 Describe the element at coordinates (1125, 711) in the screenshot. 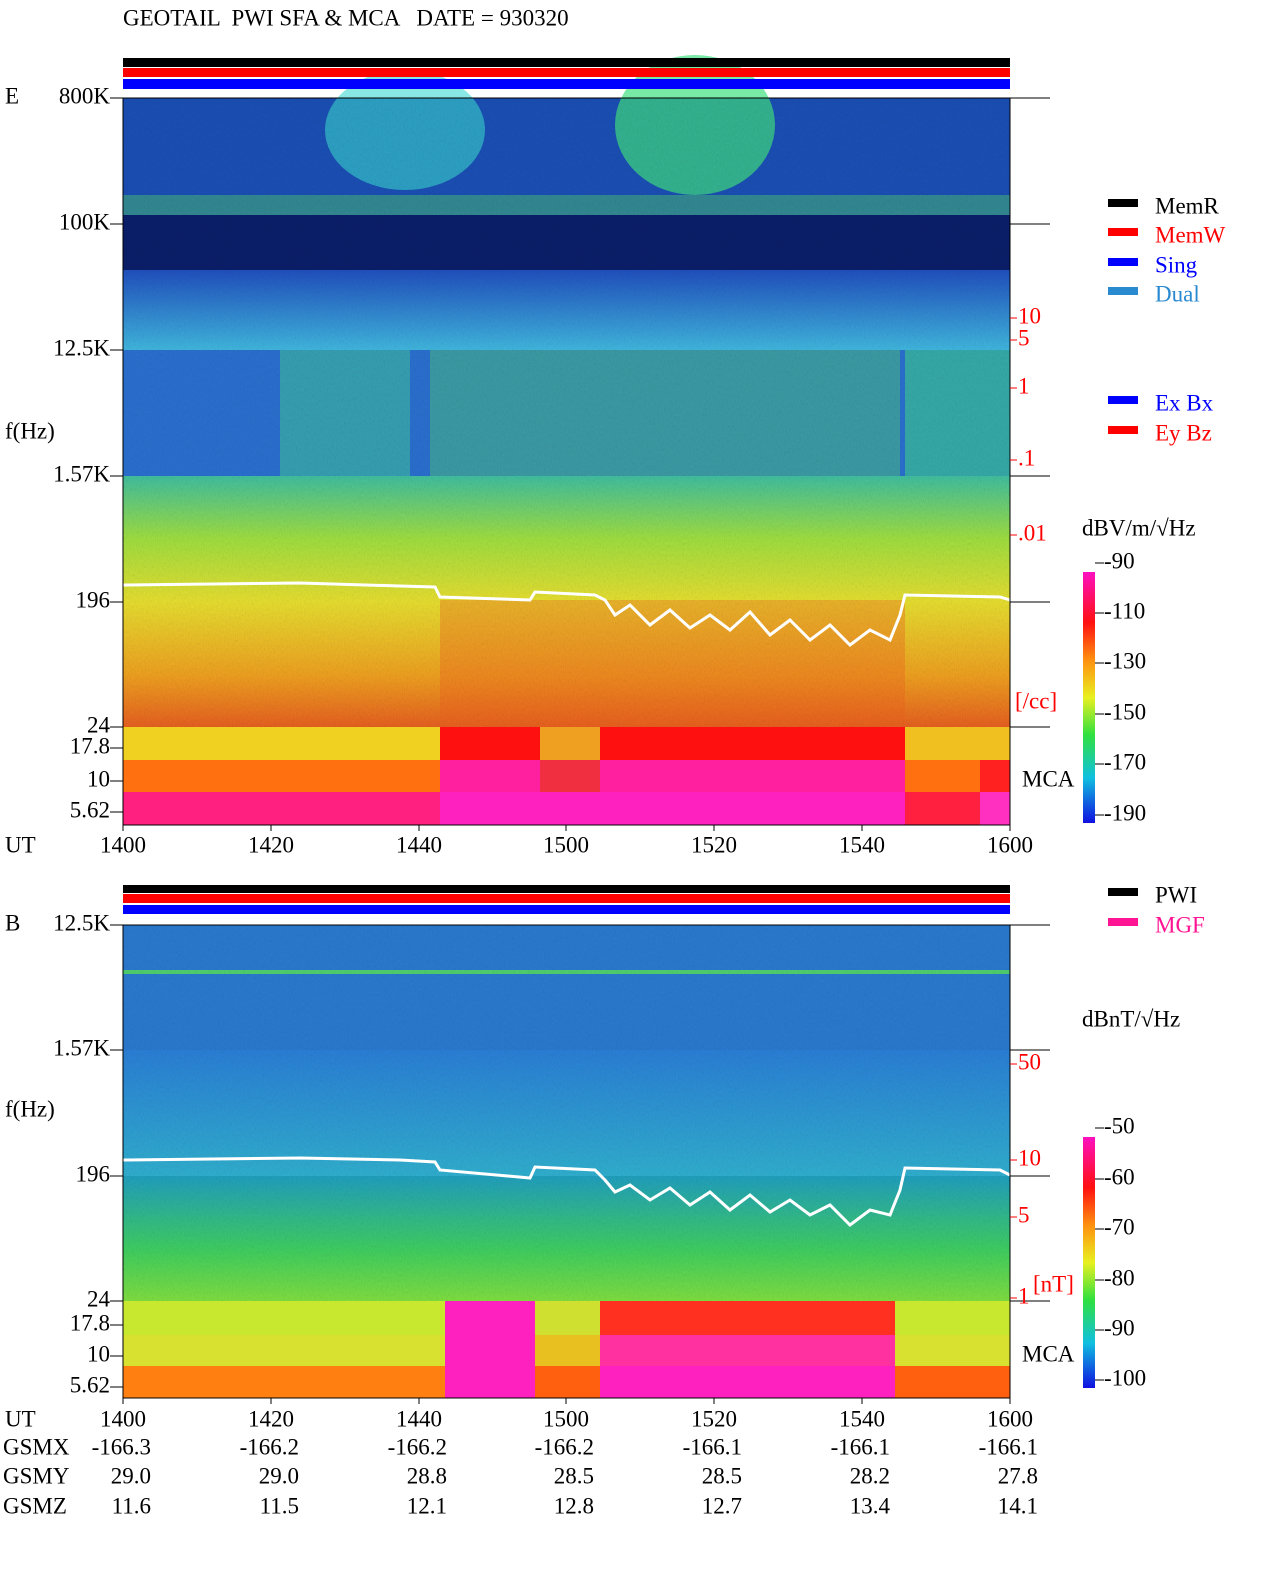

I see `colorbar-tick-label: -150` at that location.